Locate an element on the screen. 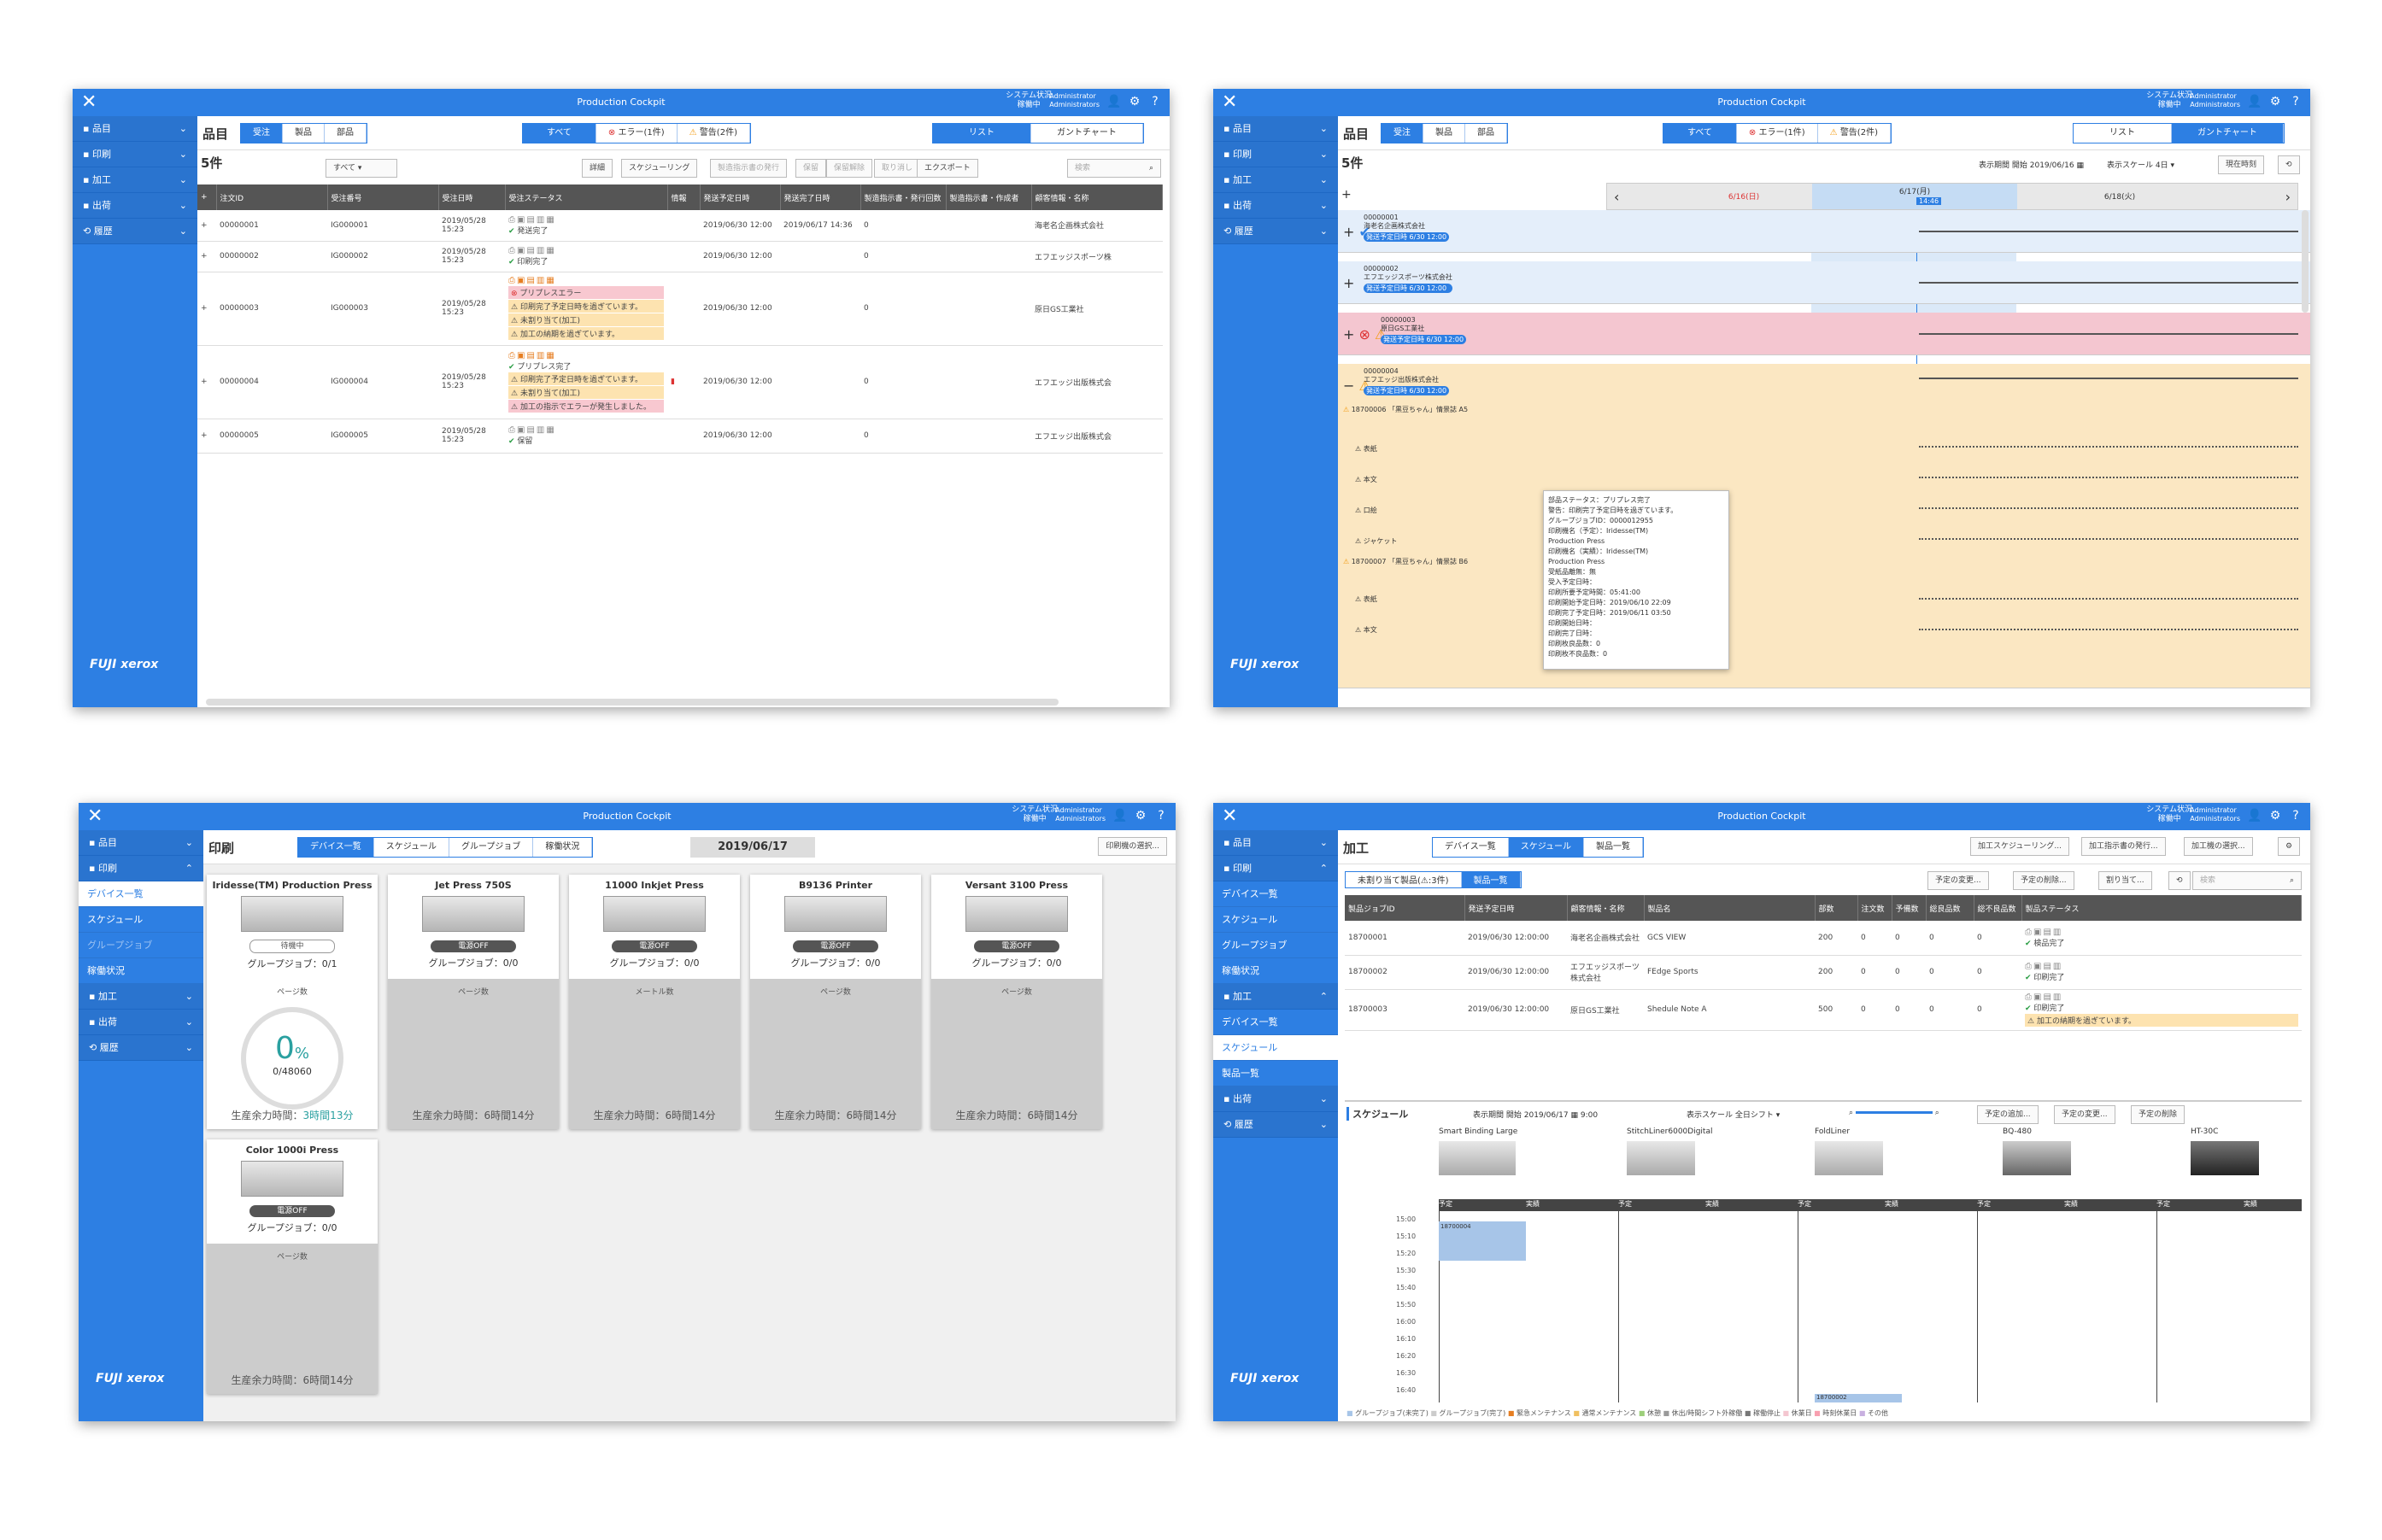 The width and height of the screenshot is (2382, 1540). tab-product-list: 製品一覧 is located at coordinates (1491, 879).